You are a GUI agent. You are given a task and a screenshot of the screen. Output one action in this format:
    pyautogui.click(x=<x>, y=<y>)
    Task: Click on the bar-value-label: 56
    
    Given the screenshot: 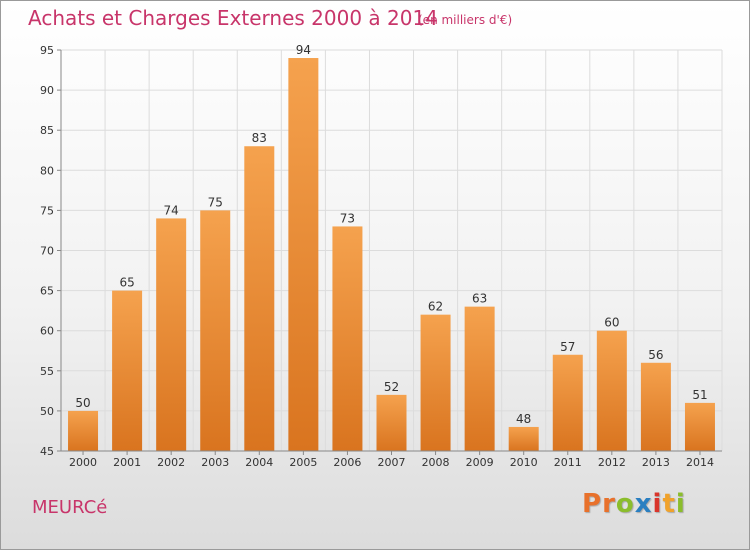 What is the action you would take?
    pyautogui.click(x=655, y=355)
    